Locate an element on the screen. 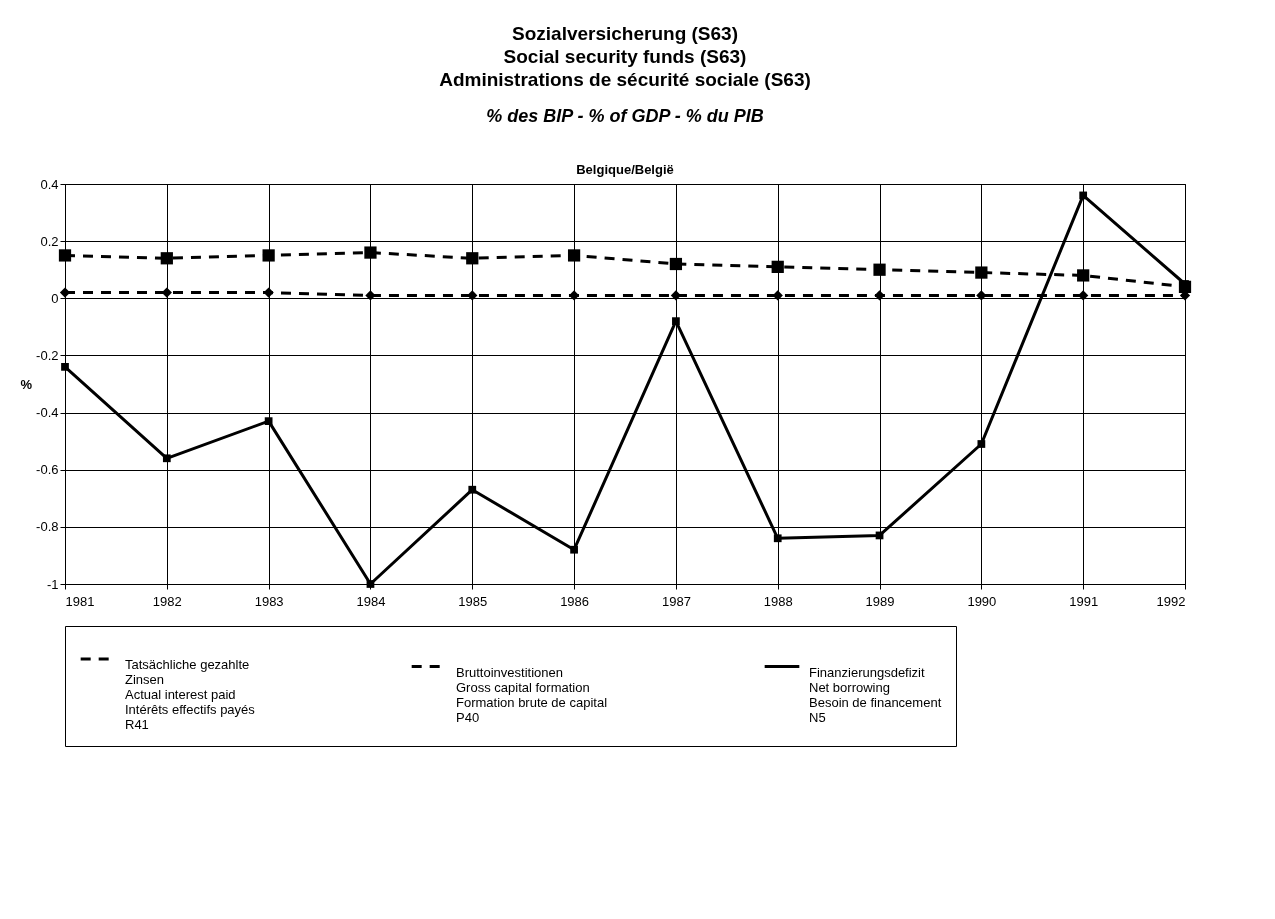  y-tick-label: -0.6 is located at coordinates (47, 470).